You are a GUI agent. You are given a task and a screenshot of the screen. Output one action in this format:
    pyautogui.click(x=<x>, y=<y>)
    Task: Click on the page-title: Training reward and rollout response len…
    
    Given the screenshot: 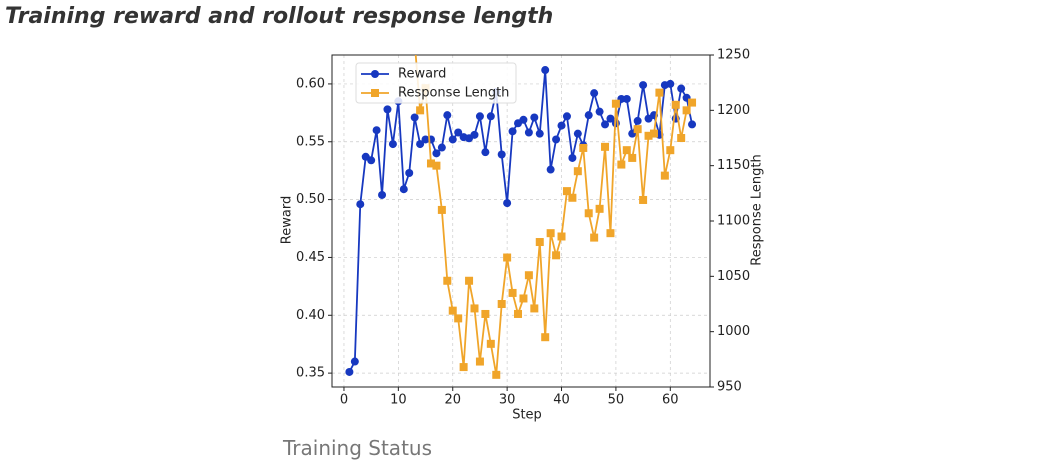 What is the action you would take?
    pyautogui.click(x=279, y=16)
    